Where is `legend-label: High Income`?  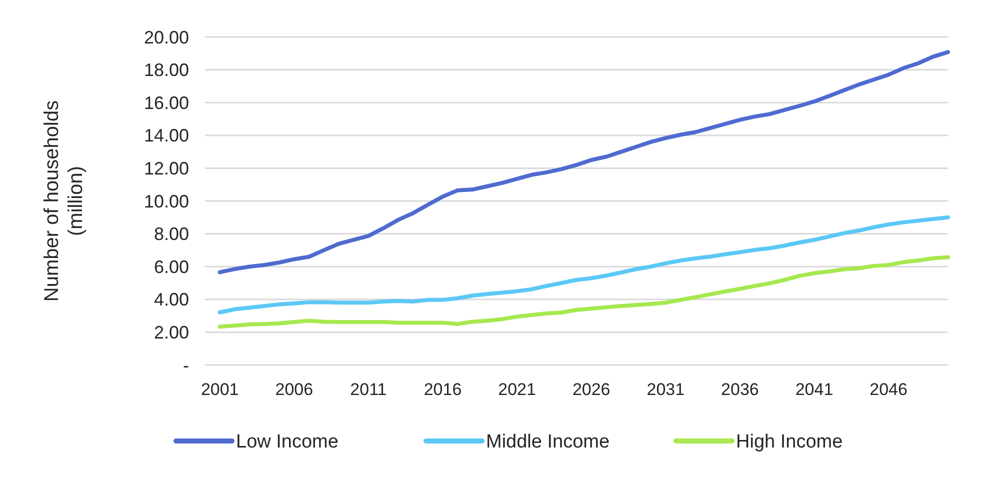
legend-label: High Income is located at coordinates (789, 442).